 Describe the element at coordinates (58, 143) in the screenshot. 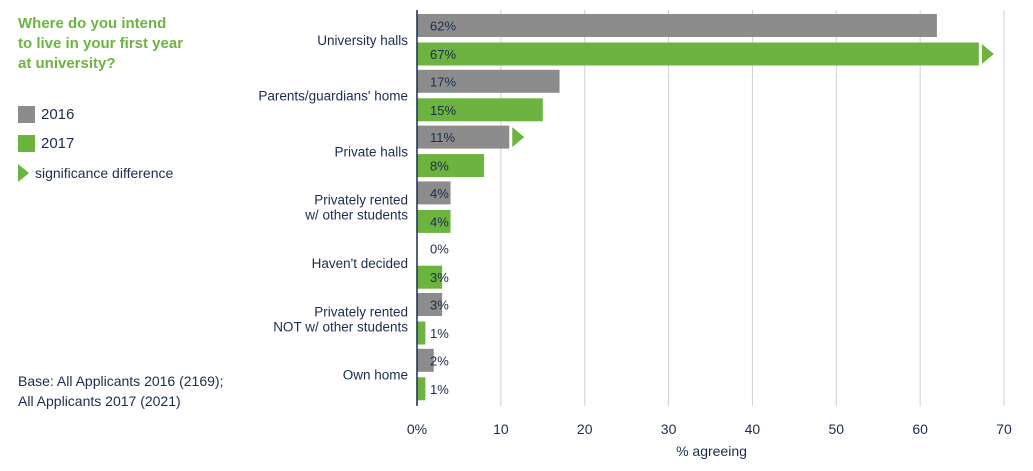

I see `legend-label-2017: 2017` at that location.